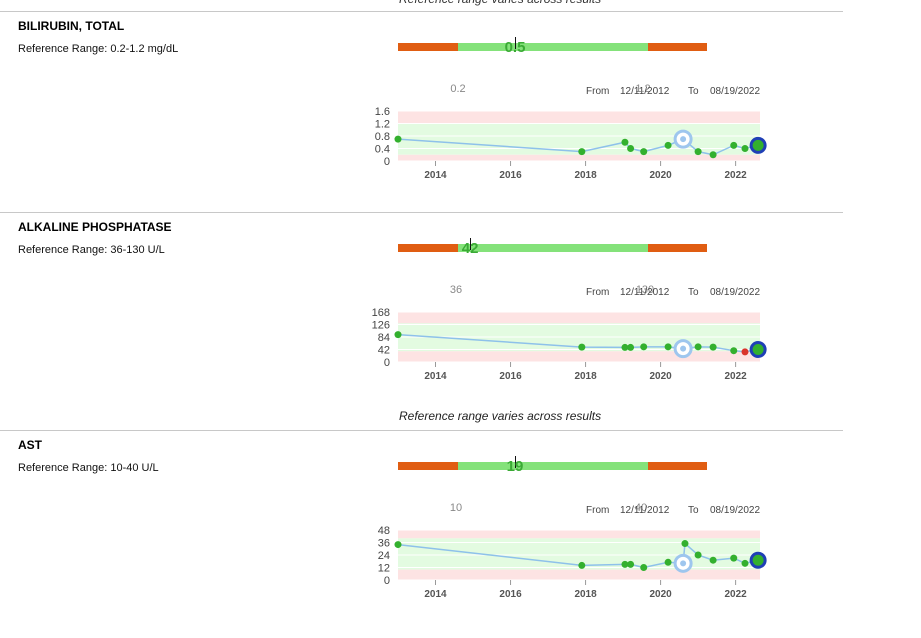  I want to click on y-tick-label: 0.4, so click(382, 150).